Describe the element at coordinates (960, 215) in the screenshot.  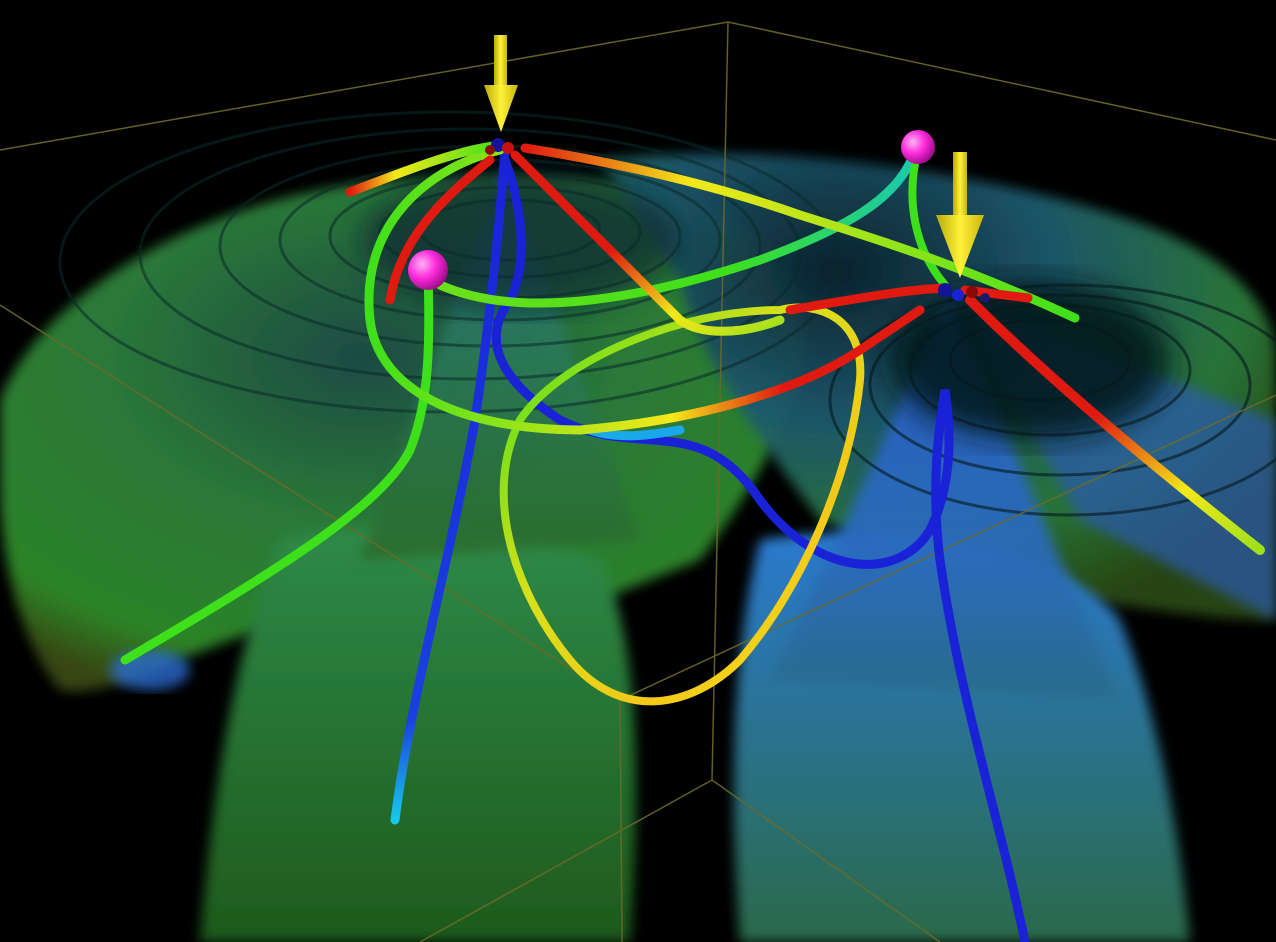
I see `down-arrow-right` at that location.